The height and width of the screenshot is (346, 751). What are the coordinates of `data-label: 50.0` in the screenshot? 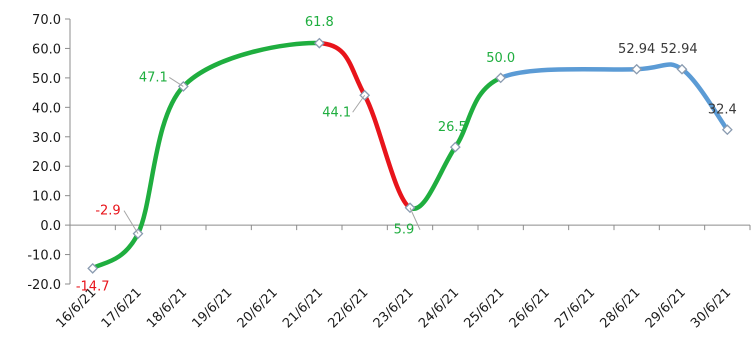 It's located at (500, 58).